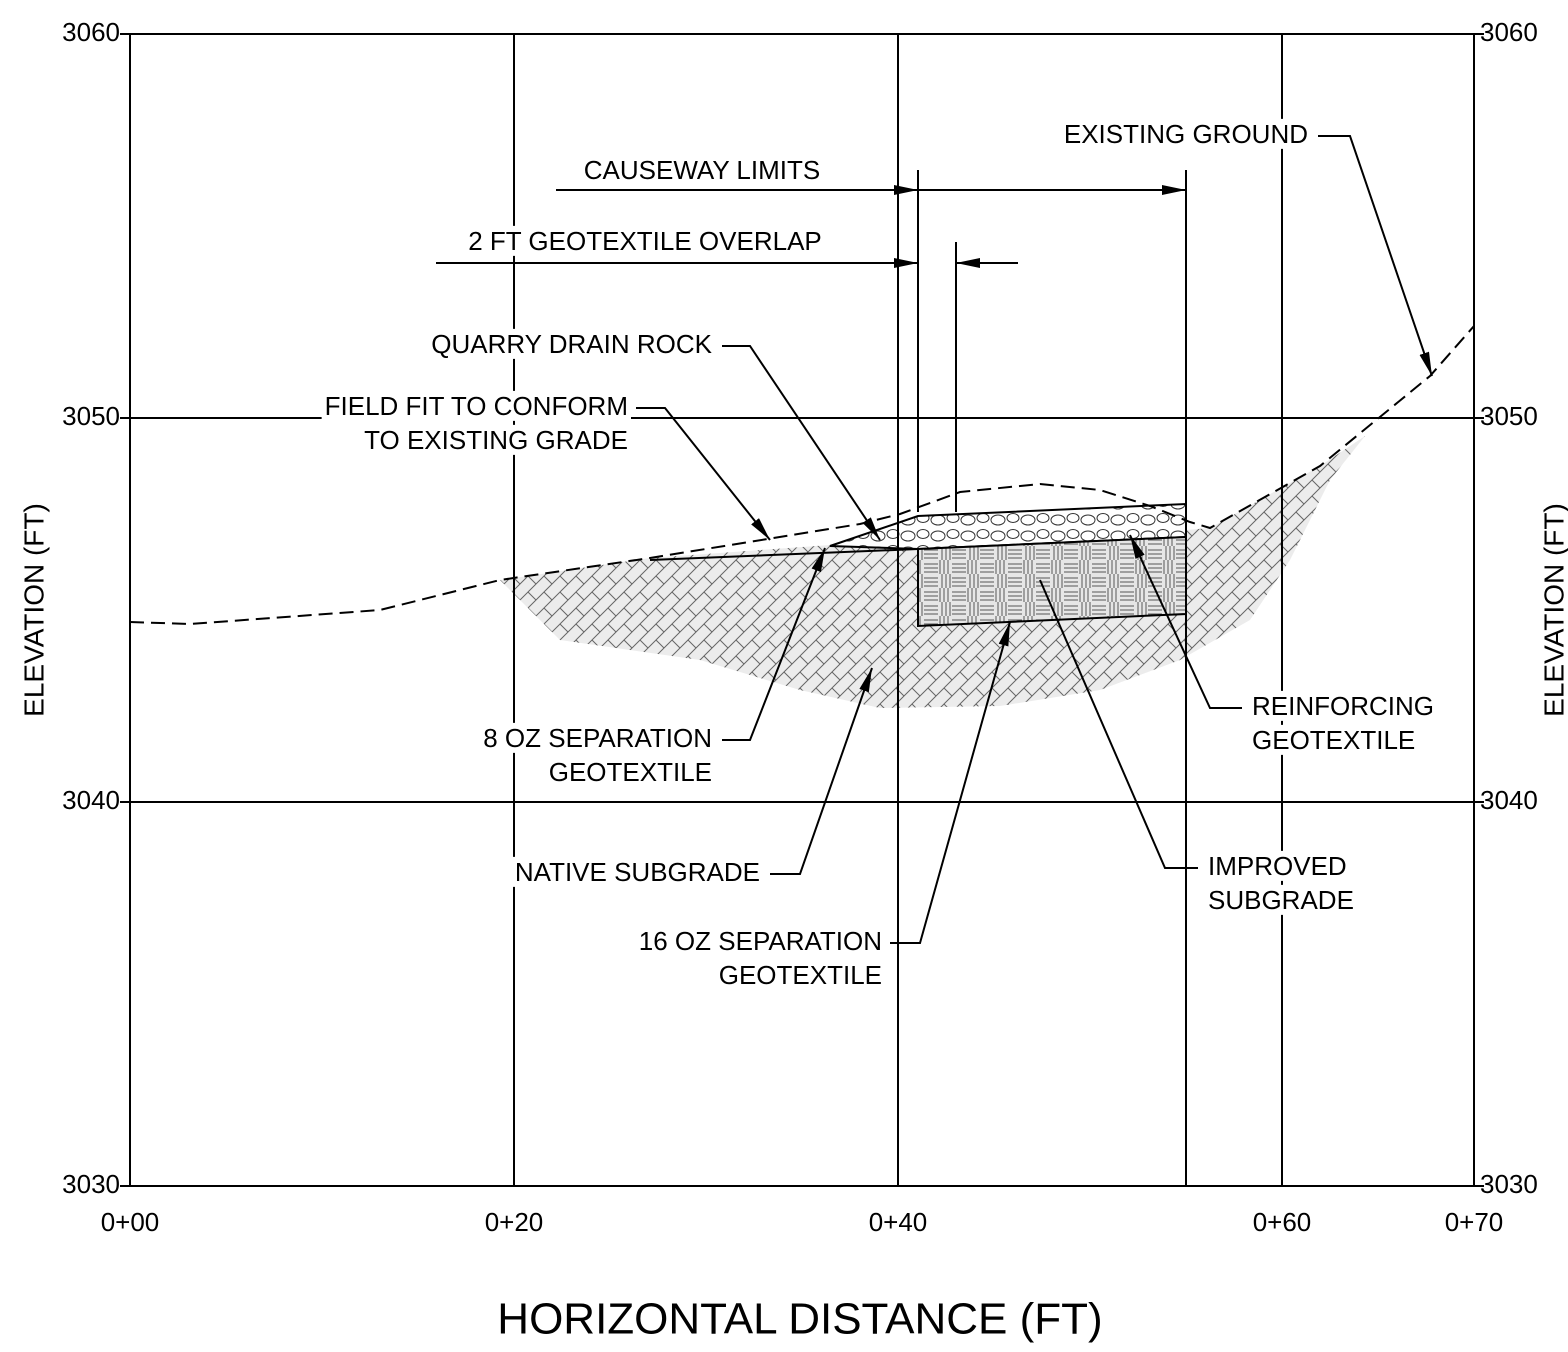  I want to click on annotation: 2 FT GEOTEXTILE OVERLAP, so click(645, 241).